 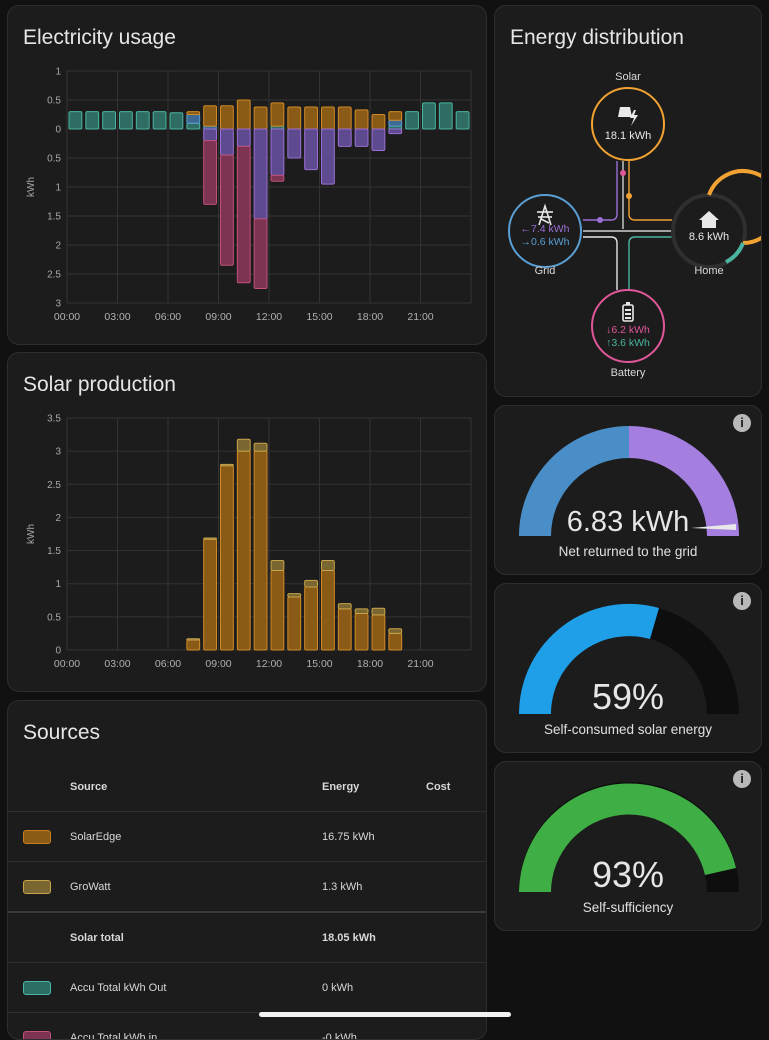 I want to click on y-axis-label: kWh, so click(x=31, y=534).